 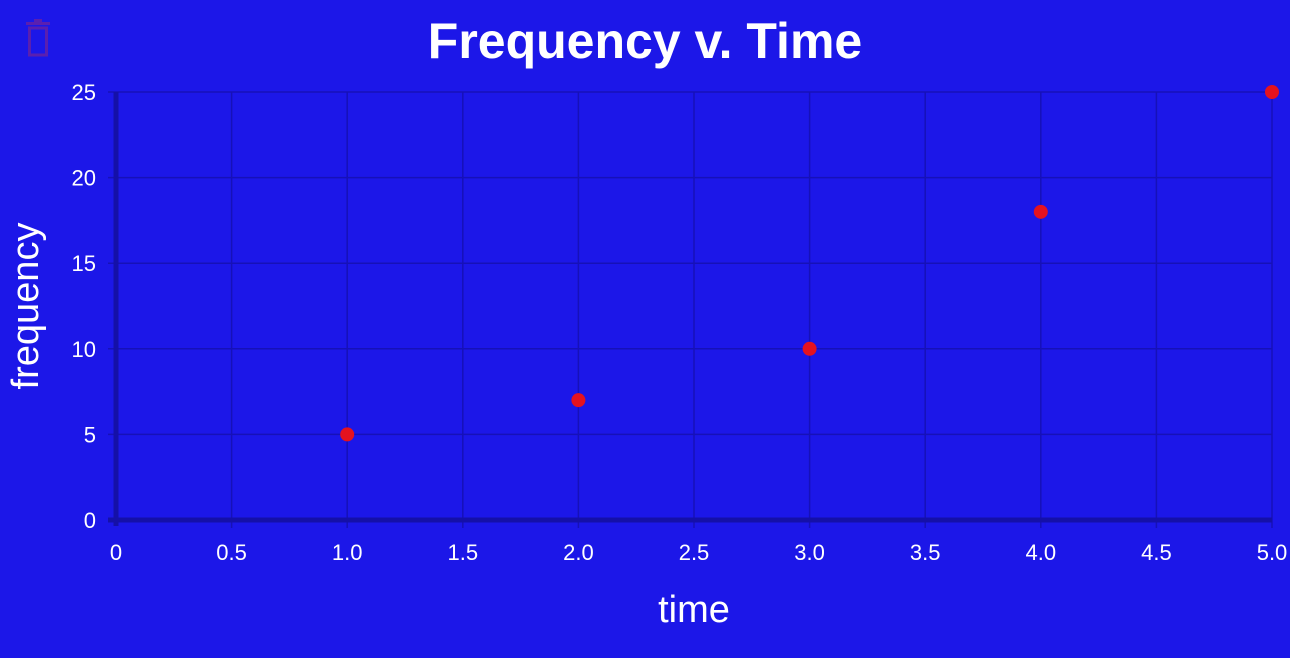 What do you see at coordinates (809, 552) in the screenshot?
I see `x-tick-label: 3.0` at bounding box center [809, 552].